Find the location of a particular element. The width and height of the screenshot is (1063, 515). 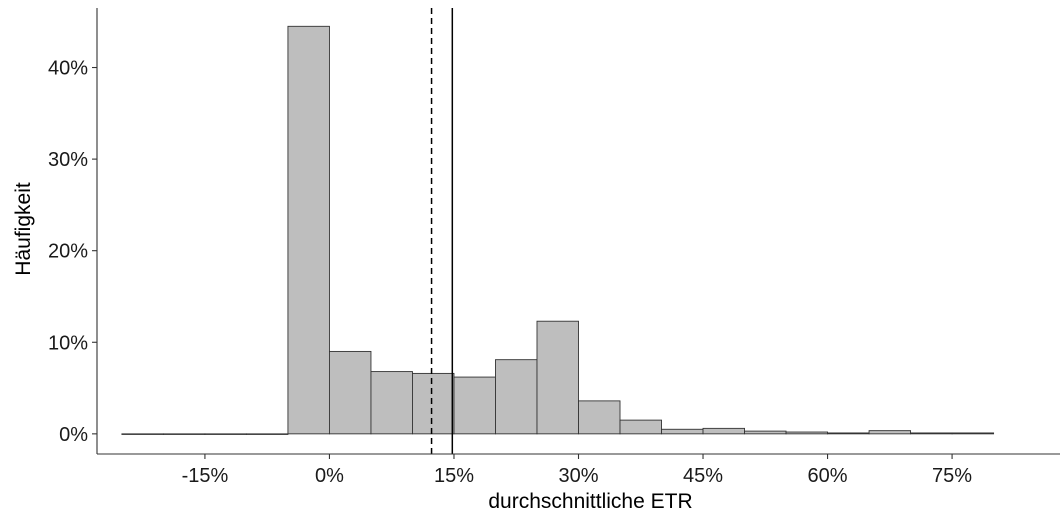

y-ticks-layer: 0% 10% 20% 30% 40% is located at coordinates (72, 252).